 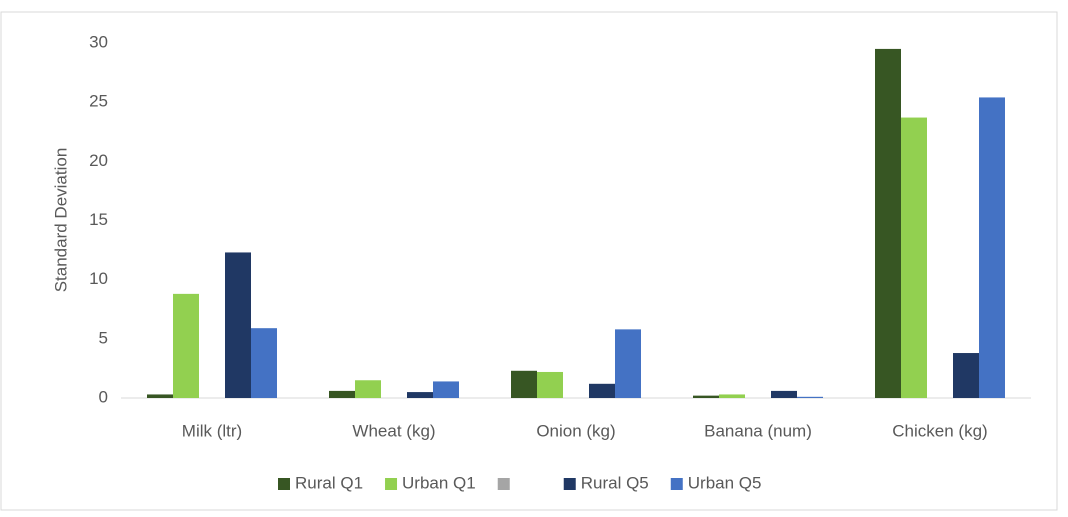 I want to click on legend-label: Urban Q1, so click(x=439, y=482).